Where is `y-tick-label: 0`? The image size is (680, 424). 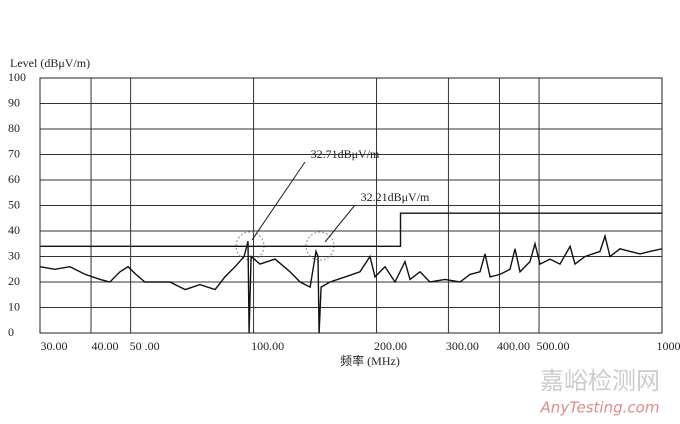 y-tick-label: 0 is located at coordinates (11, 332).